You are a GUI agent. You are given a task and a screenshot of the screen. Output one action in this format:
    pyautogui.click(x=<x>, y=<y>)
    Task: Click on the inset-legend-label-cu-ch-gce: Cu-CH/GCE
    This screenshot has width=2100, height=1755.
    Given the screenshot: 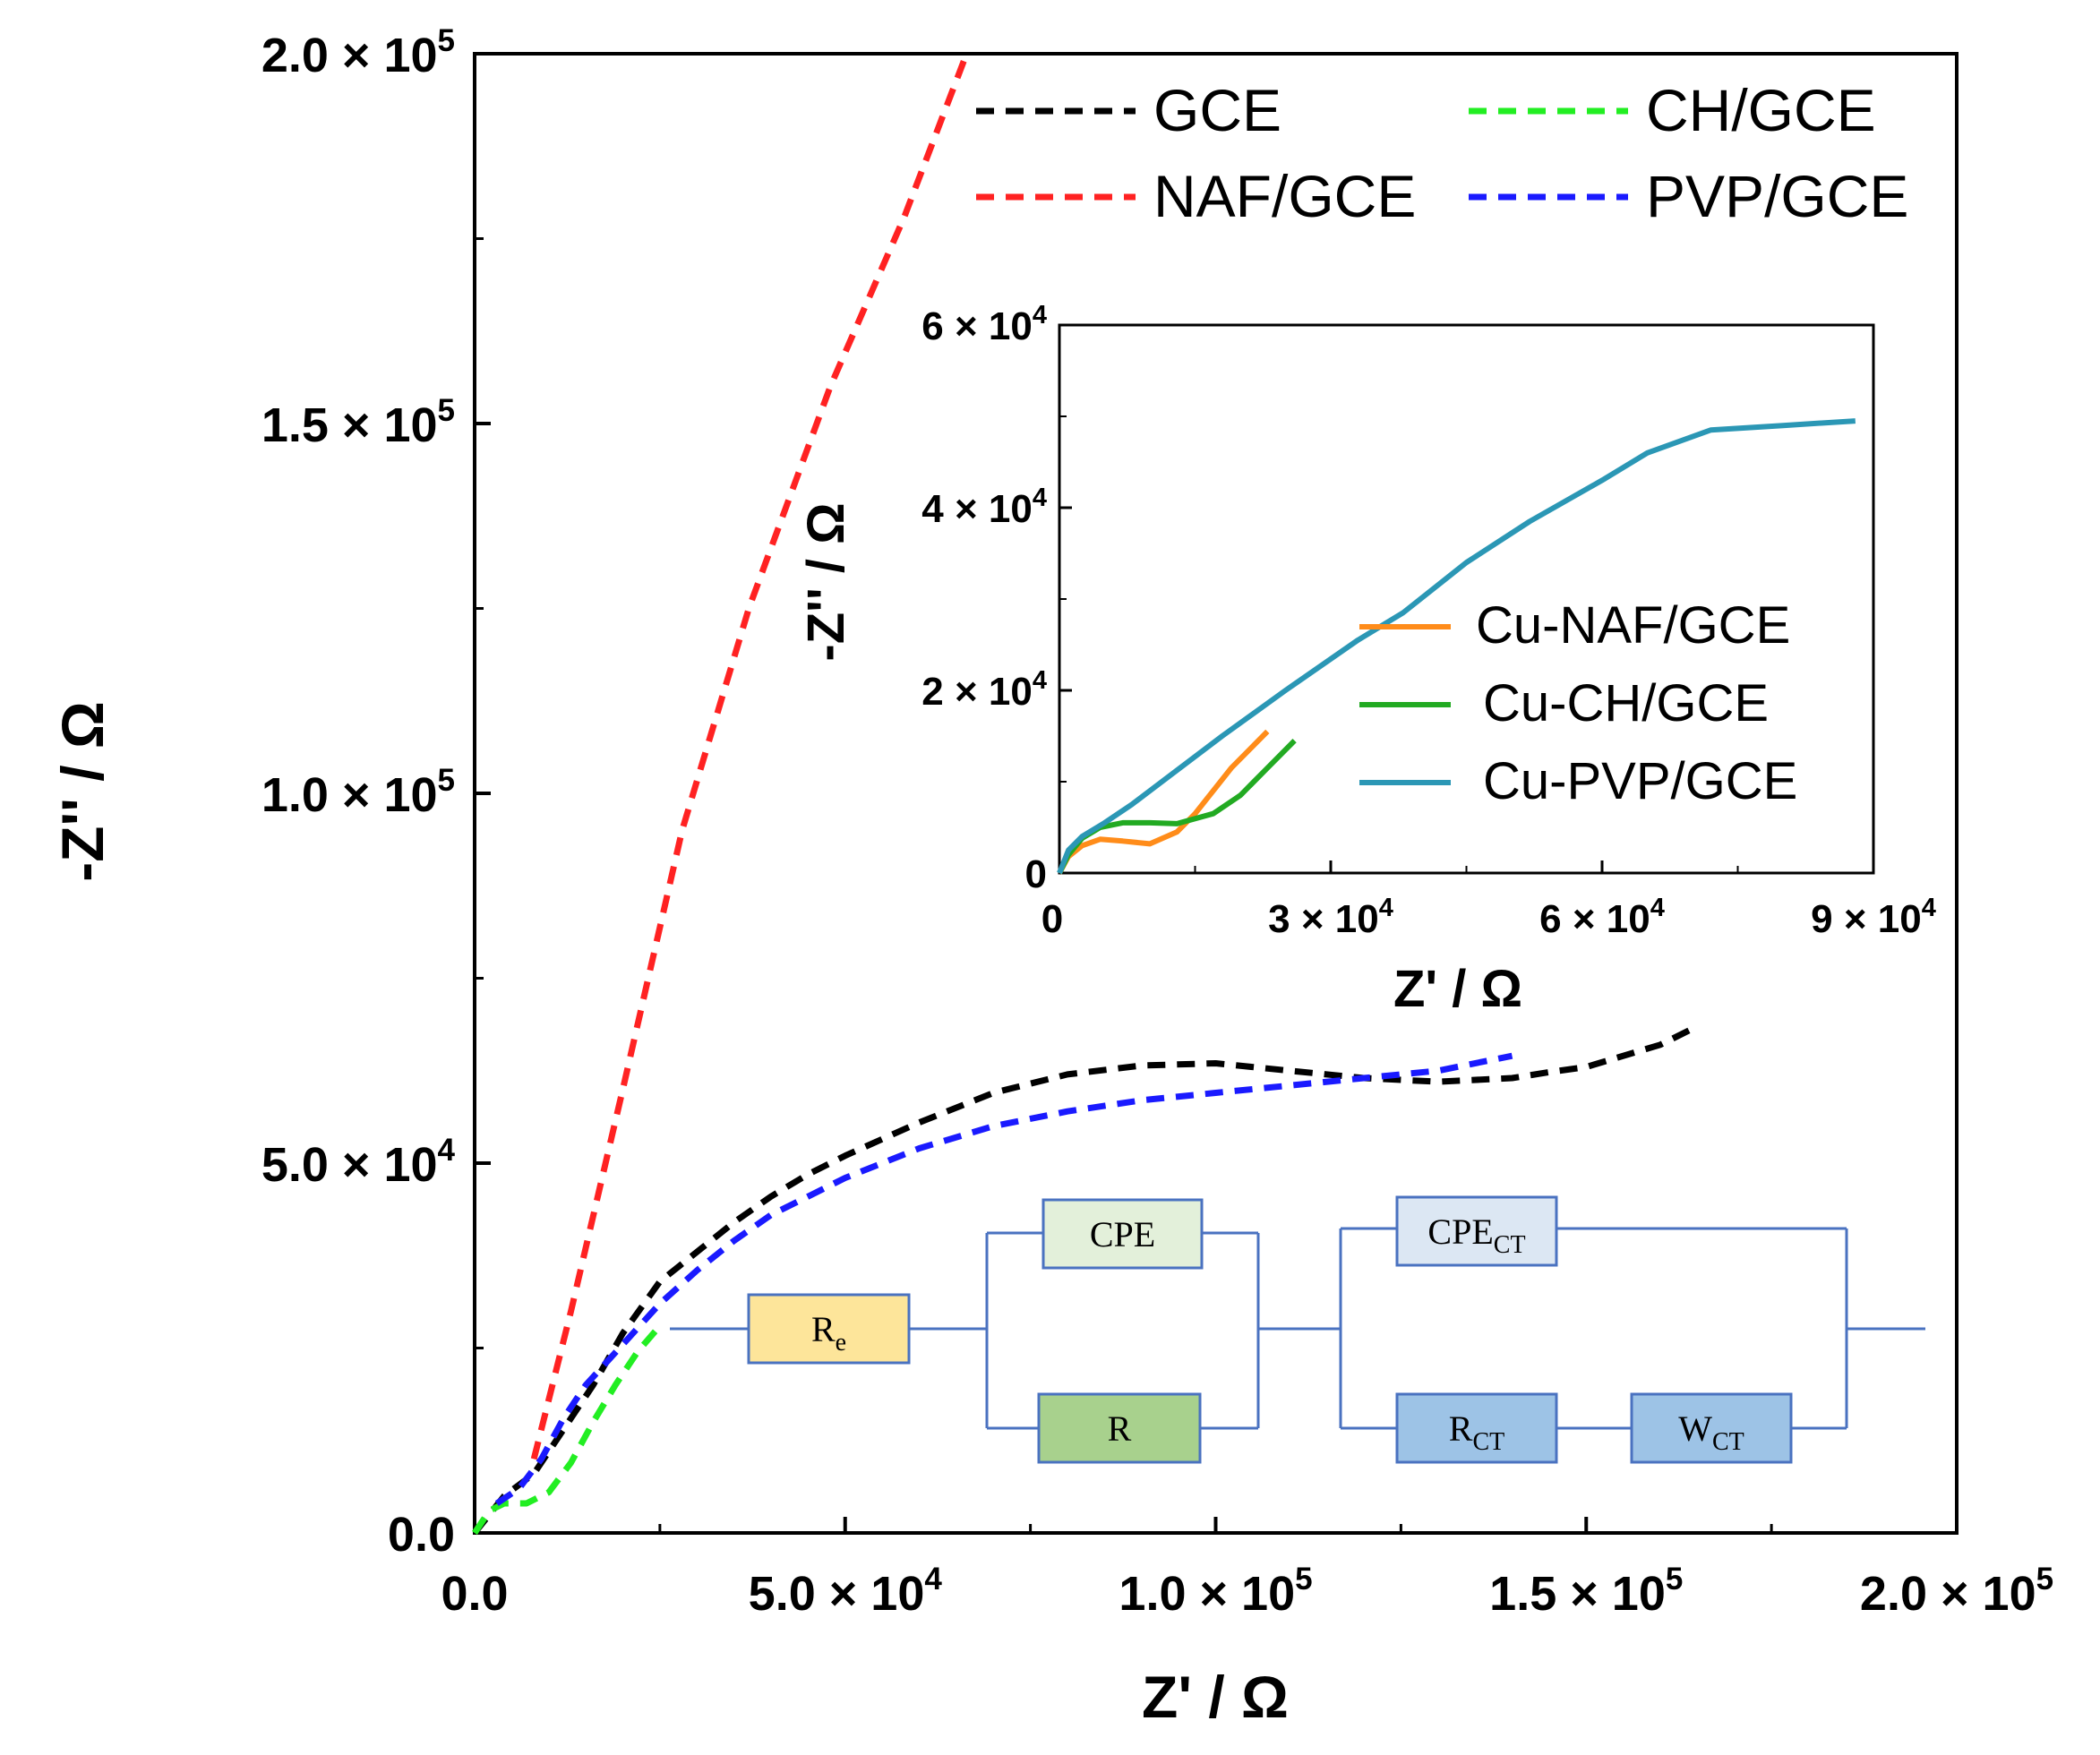 What is the action you would take?
    pyautogui.click(x=1626, y=703)
    